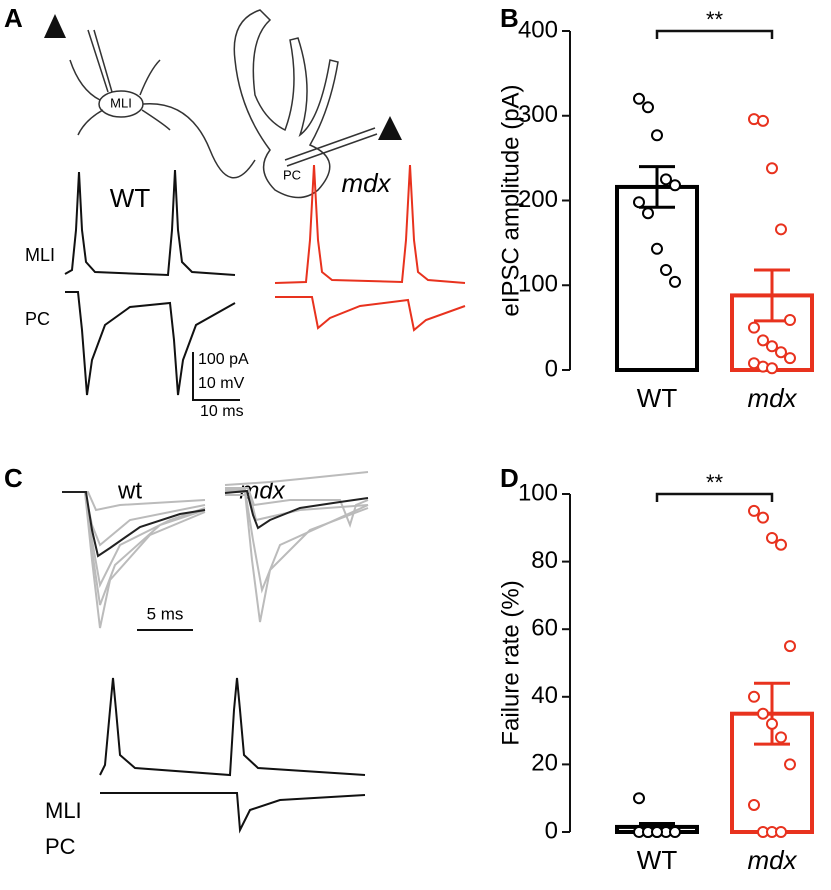 This screenshot has width=831, height=890. I want to click on scale-label: 100 pA, so click(223, 359).